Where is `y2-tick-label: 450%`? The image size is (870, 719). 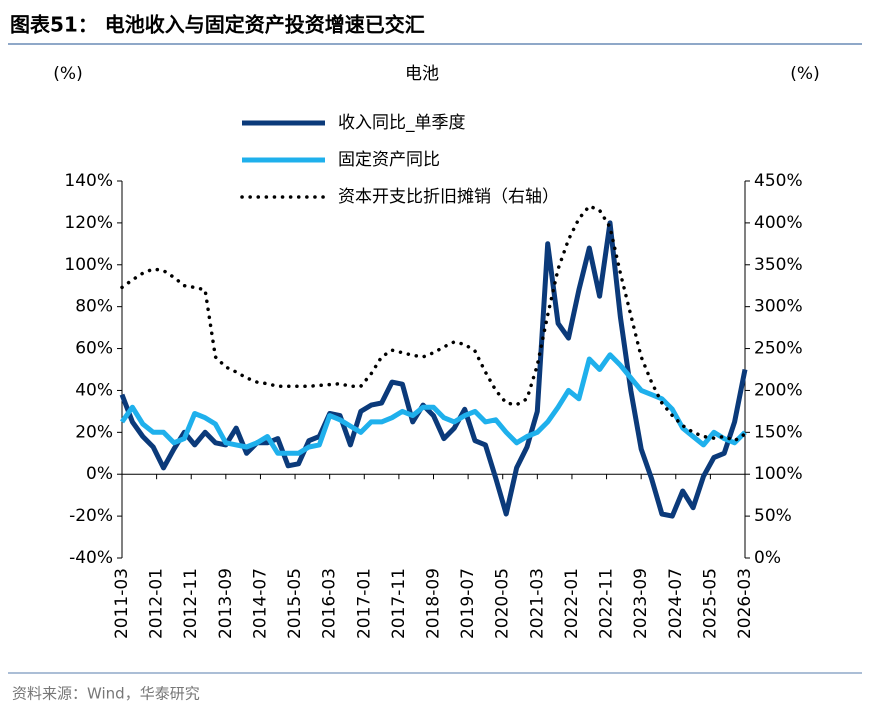
y2-tick-label: 450% is located at coordinates (778, 181).